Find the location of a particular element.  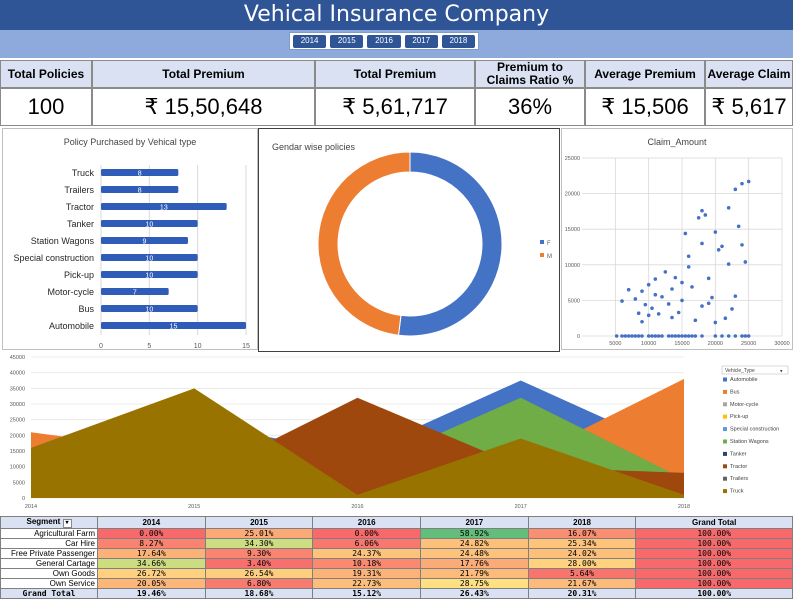

slicer-year-2018: 2018 is located at coordinates (458, 41).